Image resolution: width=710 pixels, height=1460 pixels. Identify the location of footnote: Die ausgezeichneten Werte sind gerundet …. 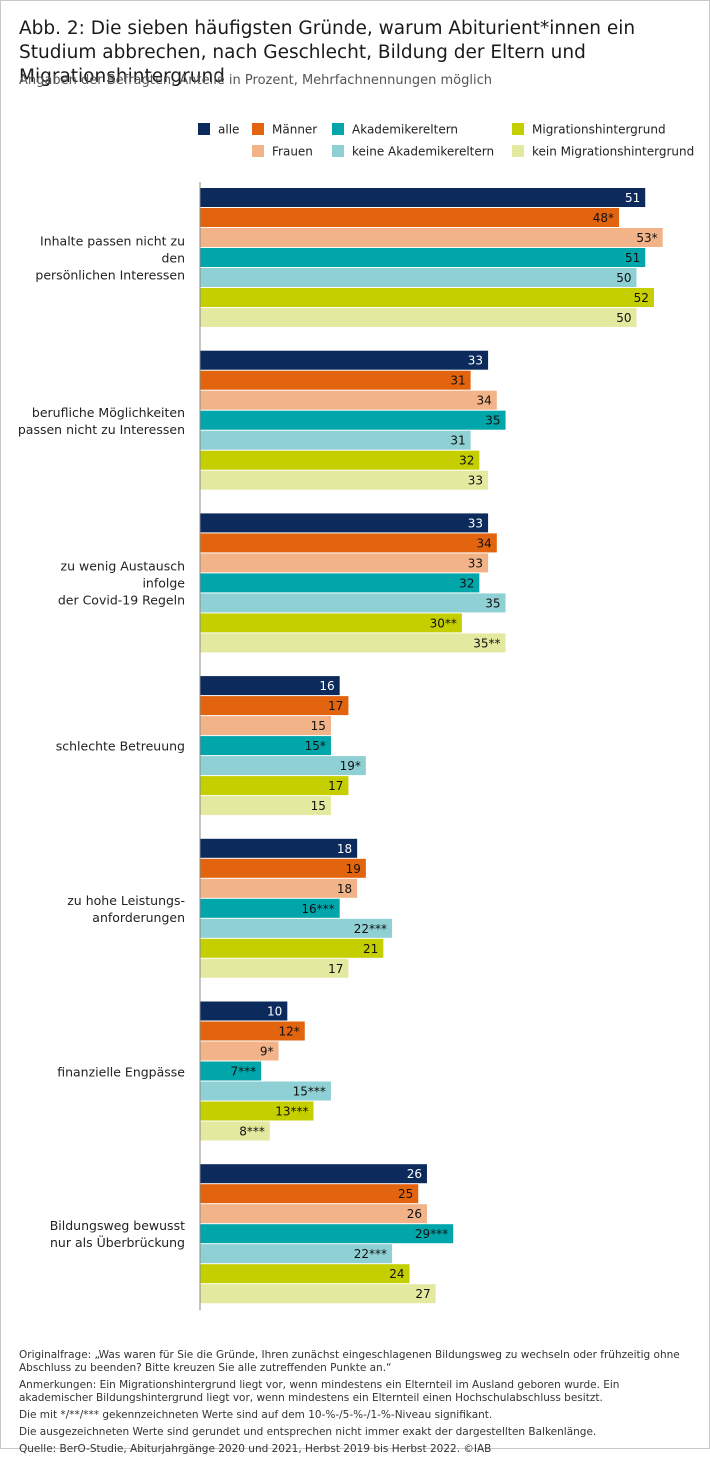
(308, 1432).